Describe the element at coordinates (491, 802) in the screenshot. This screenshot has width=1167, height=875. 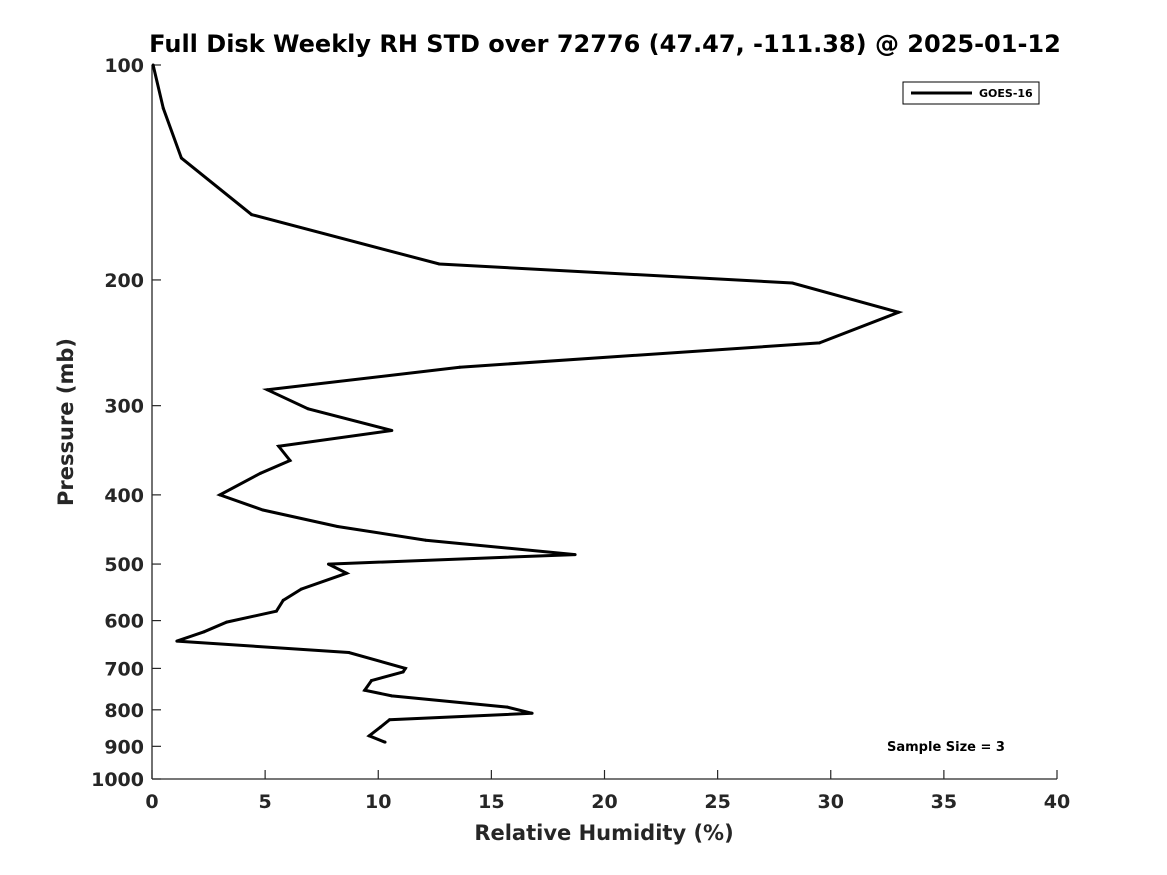
I see `x-tick-label: 15` at that location.